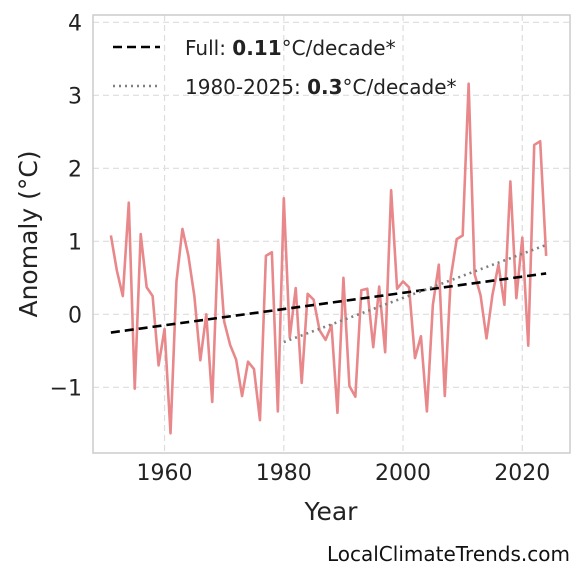 Image resolution: width=585 pixels, height=580 pixels. Describe the element at coordinates (66, 206) in the screenshot. I see `y-tick-labels: 4 3 2 1 0 −1` at that location.